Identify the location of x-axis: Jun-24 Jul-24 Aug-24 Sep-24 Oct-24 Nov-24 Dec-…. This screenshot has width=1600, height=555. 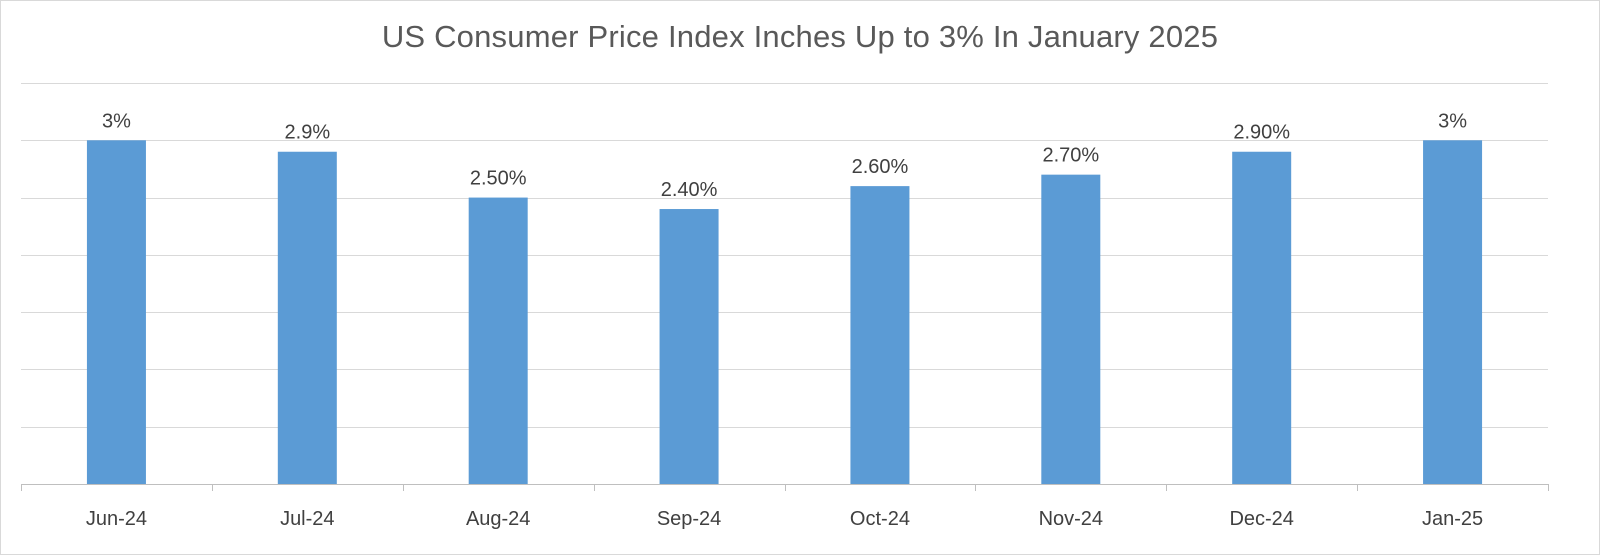
(785, 507).